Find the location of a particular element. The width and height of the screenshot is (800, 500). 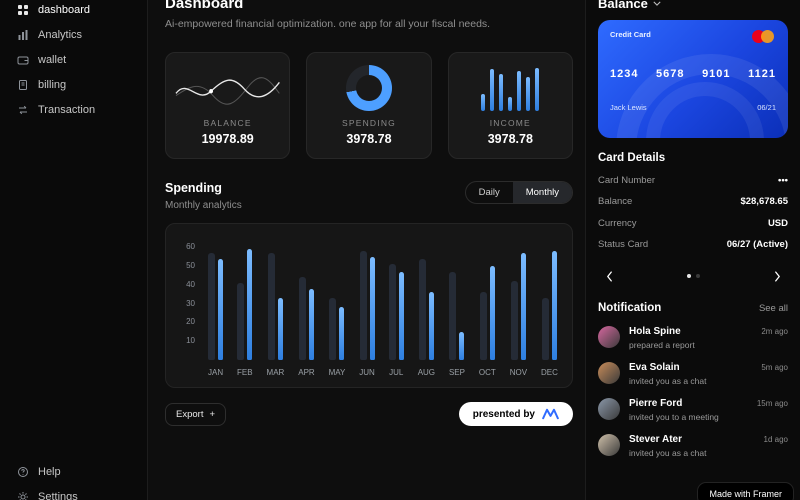

plus-icon: + is located at coordinates (212, 414).